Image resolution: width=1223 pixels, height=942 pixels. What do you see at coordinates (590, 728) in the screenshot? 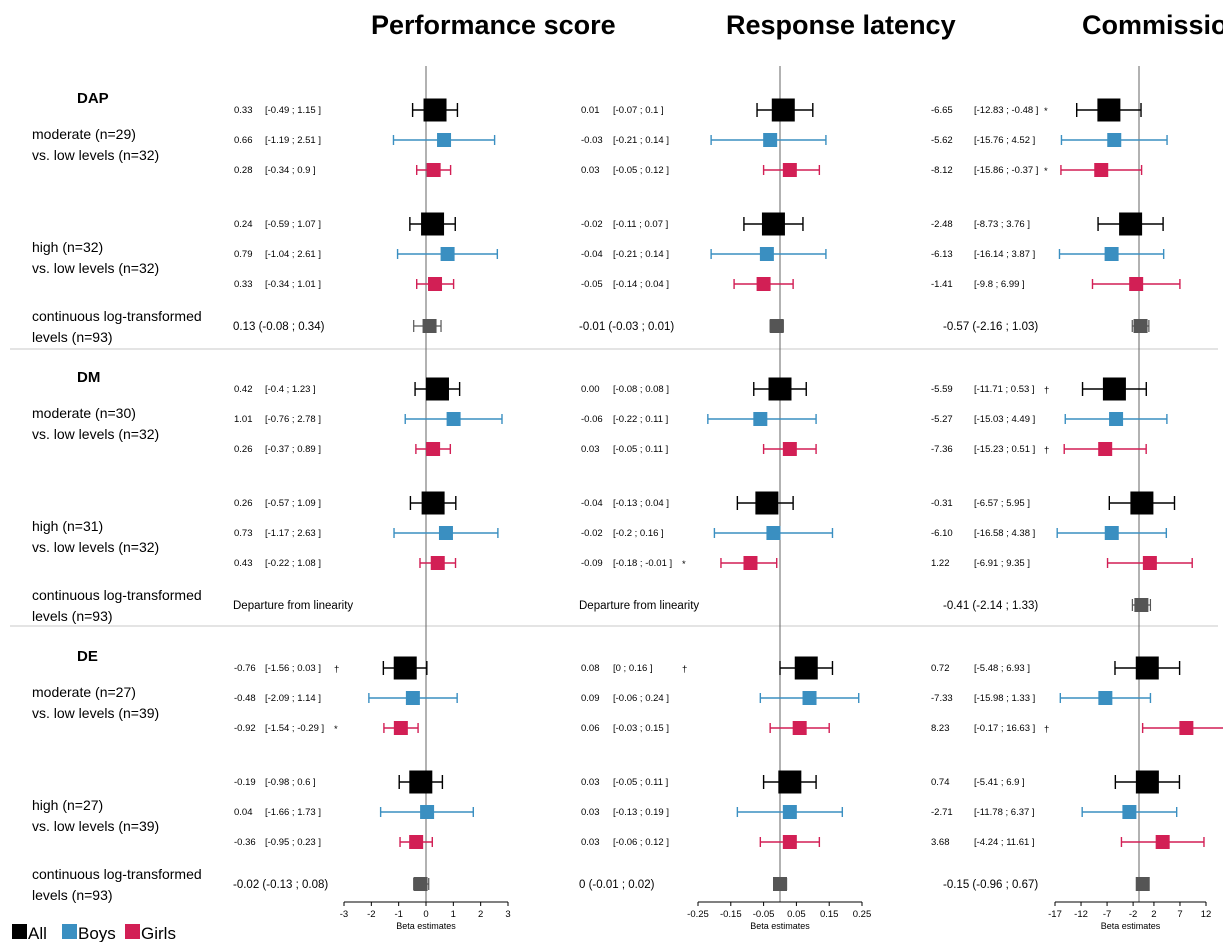
I see `estimate-value: 0.06` at bounding box center [590, 728].